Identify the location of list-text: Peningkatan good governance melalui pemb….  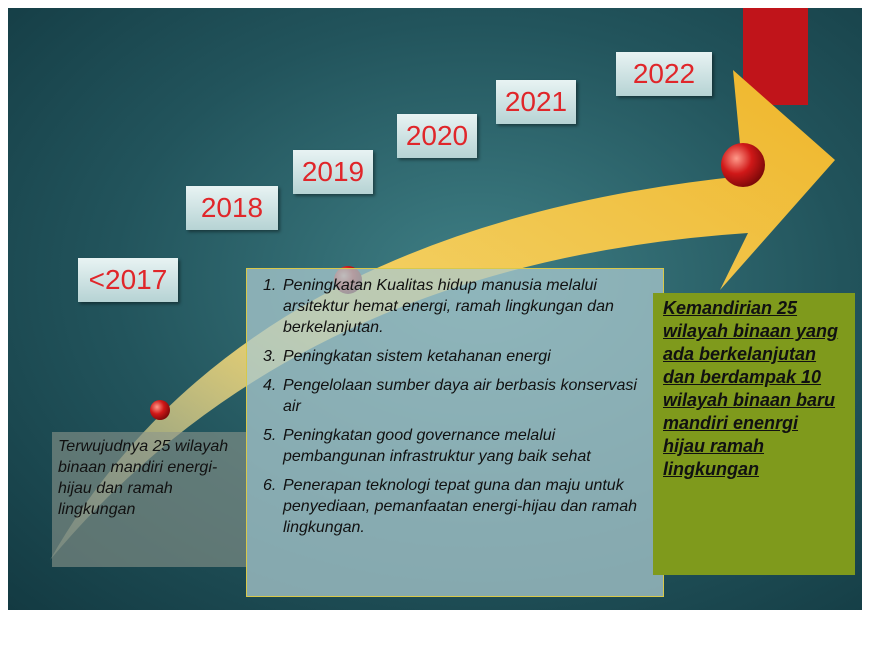
(437, 446).